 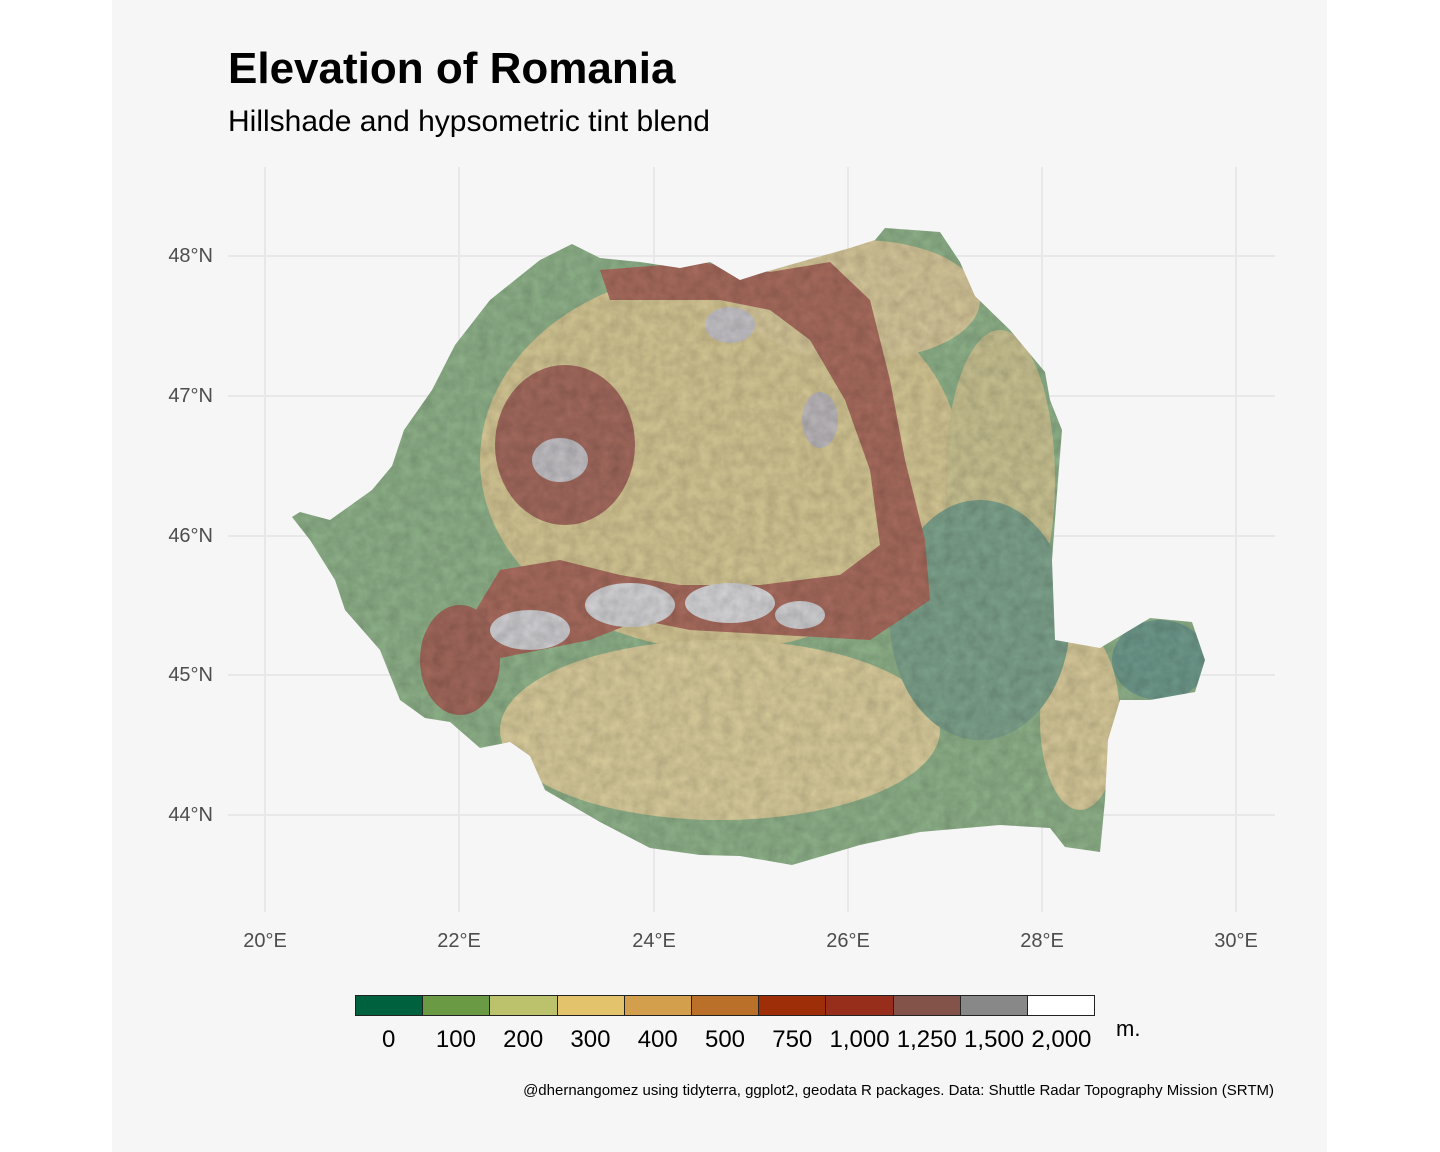 I want to click on lat-label-47: 47°N, so click(x=190, y=396).